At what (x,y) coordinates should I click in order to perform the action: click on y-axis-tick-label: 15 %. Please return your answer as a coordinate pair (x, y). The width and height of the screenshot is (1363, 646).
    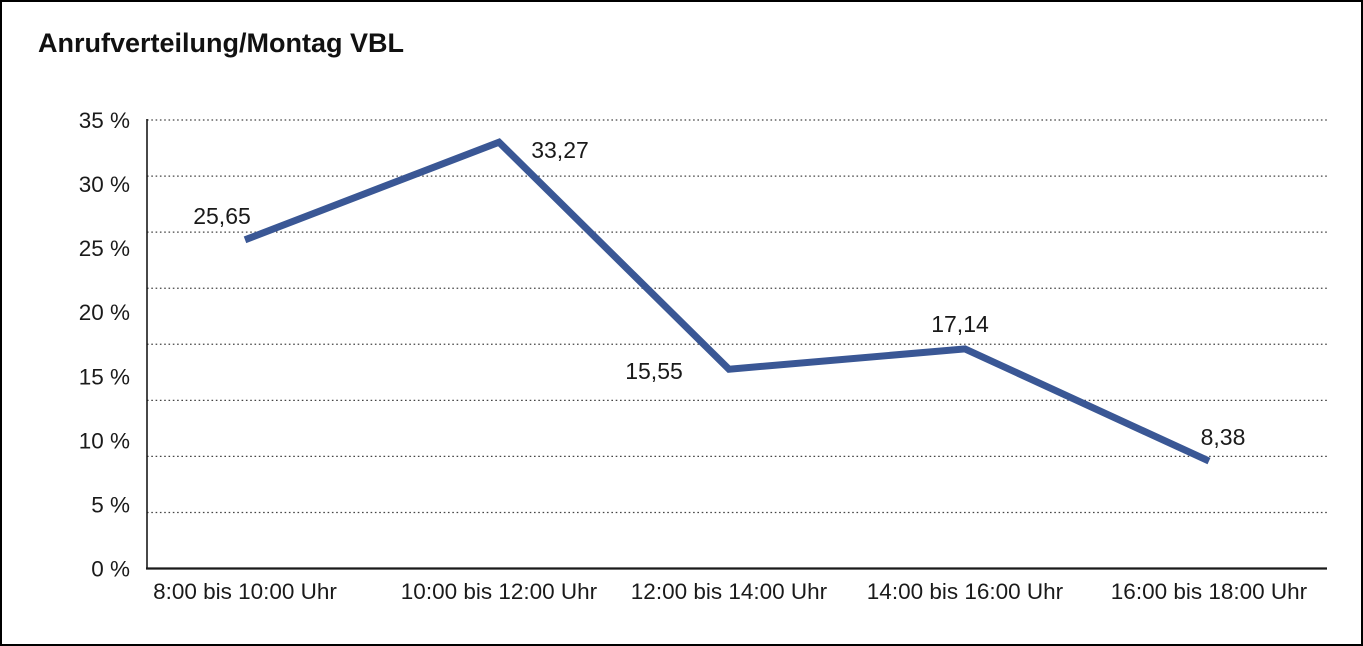
    Looking at the image, I should click on (104, 376).